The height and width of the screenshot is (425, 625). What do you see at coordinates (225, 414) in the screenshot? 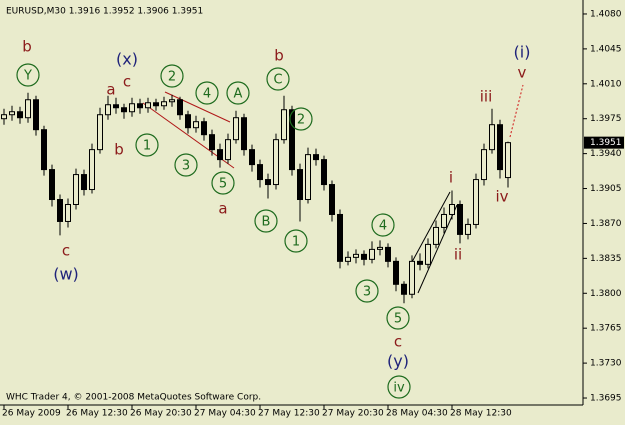
I see `x-tick-label: 27 May 04:30` at bounding box center [225, 414].